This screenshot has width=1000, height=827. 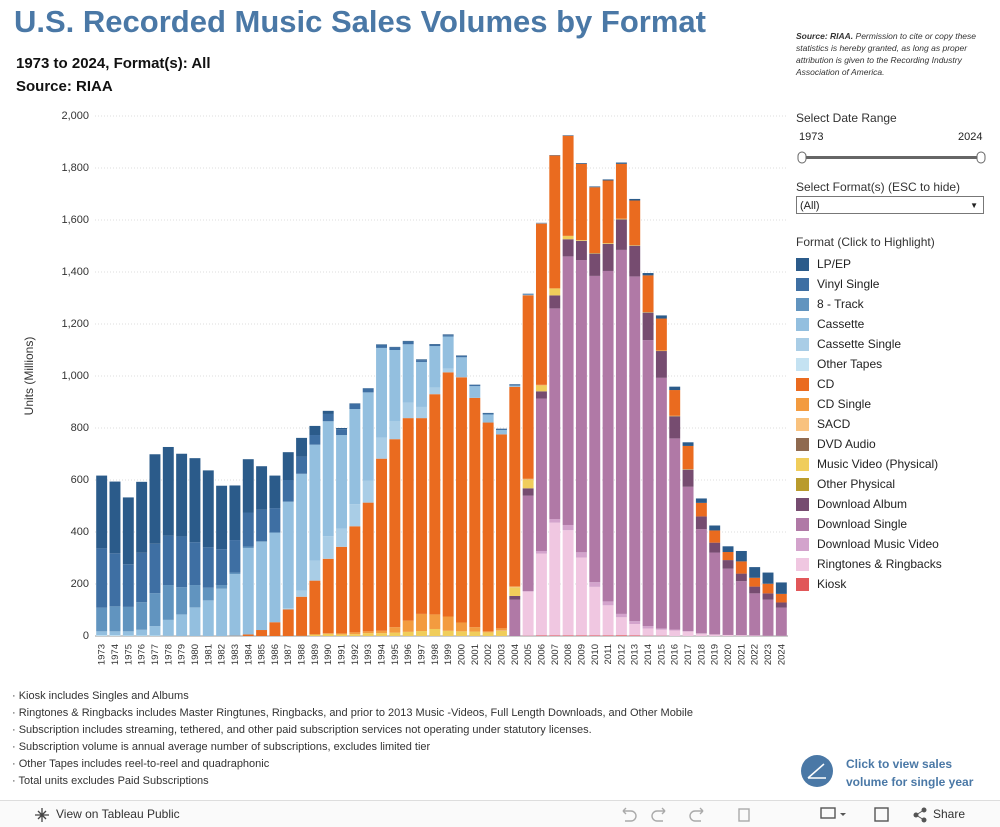 What do you see at coordinates (826, 384) in the screenshot?
I see `legend-label: CD` at bounding box center [826, 384].